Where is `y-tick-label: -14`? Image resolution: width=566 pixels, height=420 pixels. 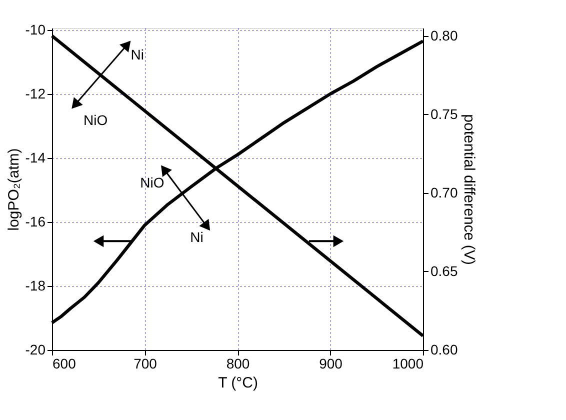 y-tick-label: -14 is located at coordinates (35, 157).